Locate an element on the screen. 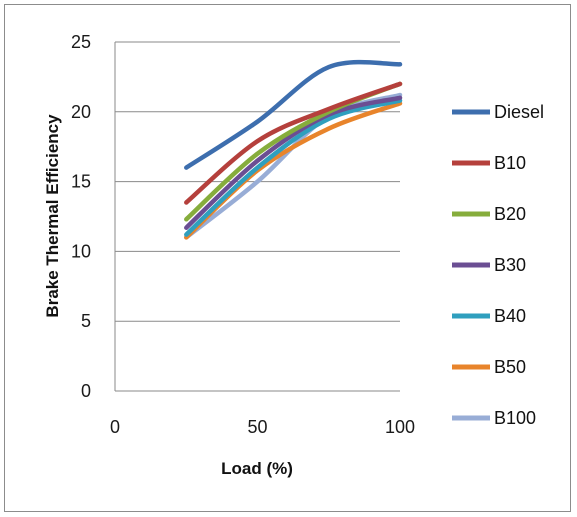  legend-label-b30: B30 is located at coordinates (510, 265).